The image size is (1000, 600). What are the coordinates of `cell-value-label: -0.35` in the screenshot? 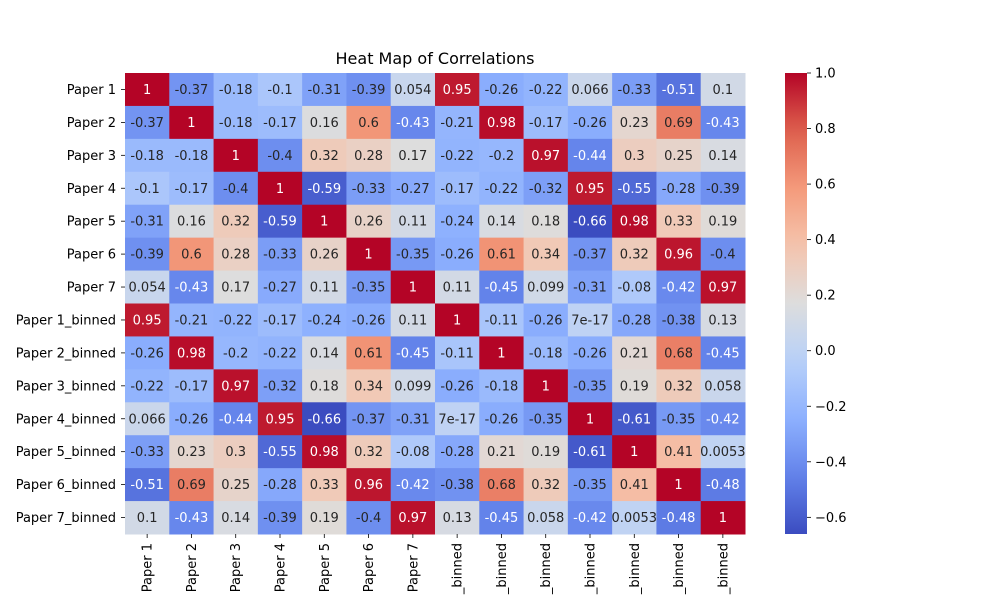 It's located at (413, 255).